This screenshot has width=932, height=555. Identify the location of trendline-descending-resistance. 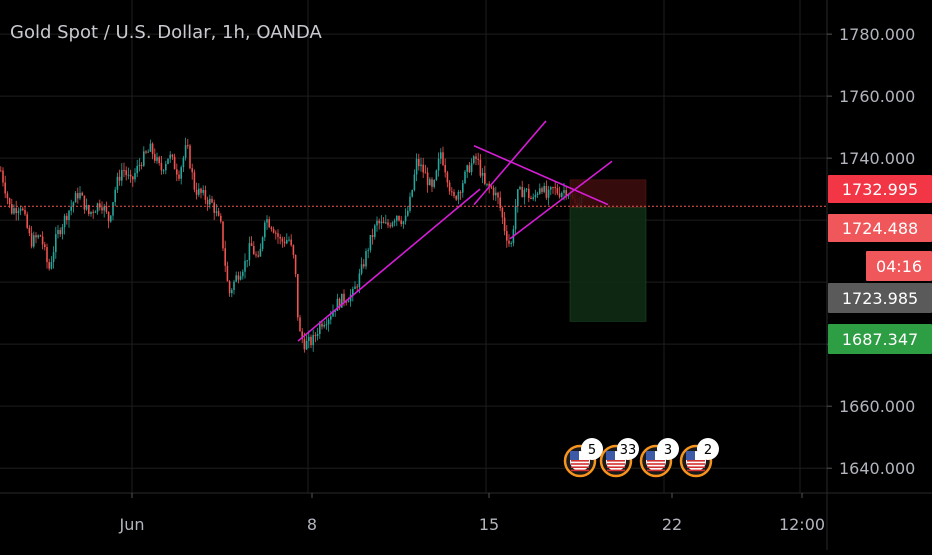
(541, 175).